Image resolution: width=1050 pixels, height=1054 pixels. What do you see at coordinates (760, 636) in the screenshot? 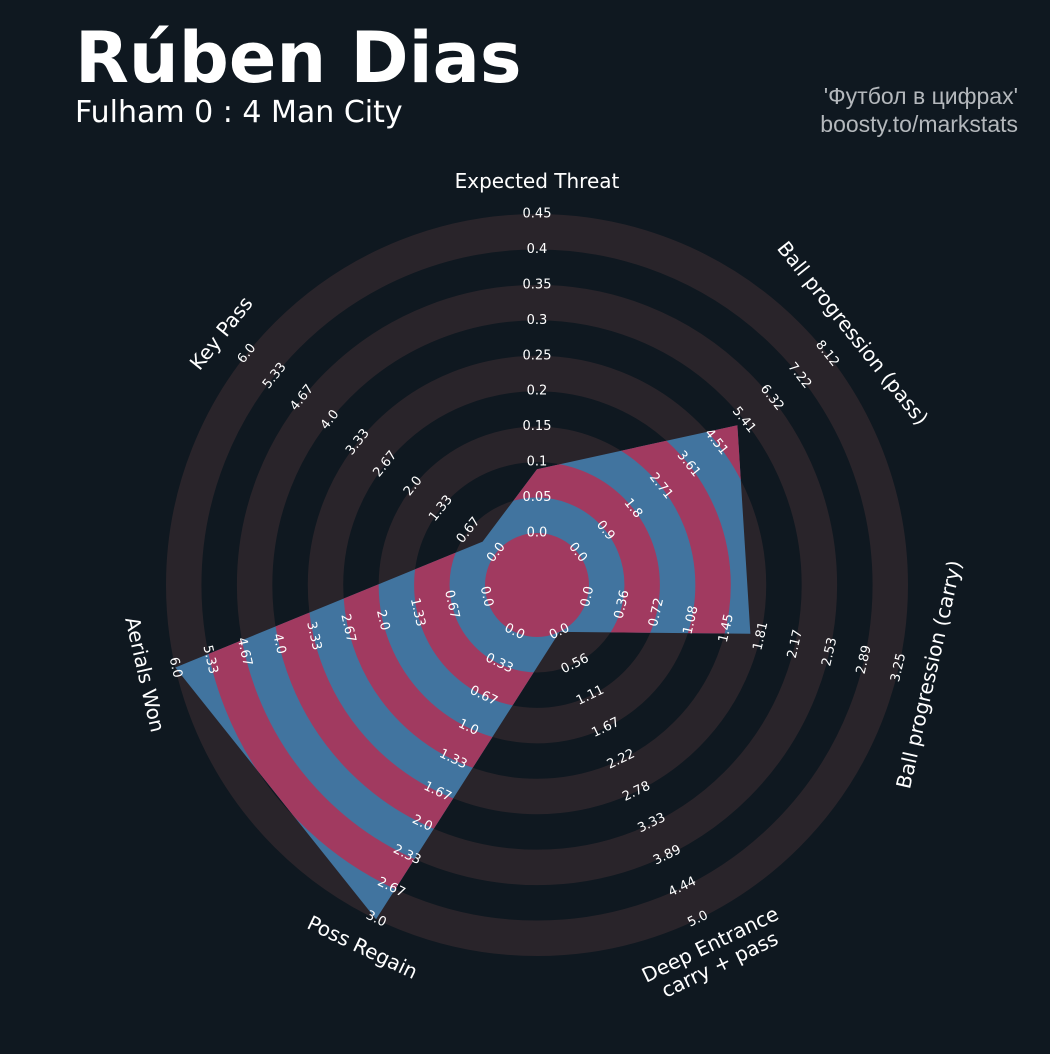
I see `tick-label: 1.81` at bounding box center [760, 636].